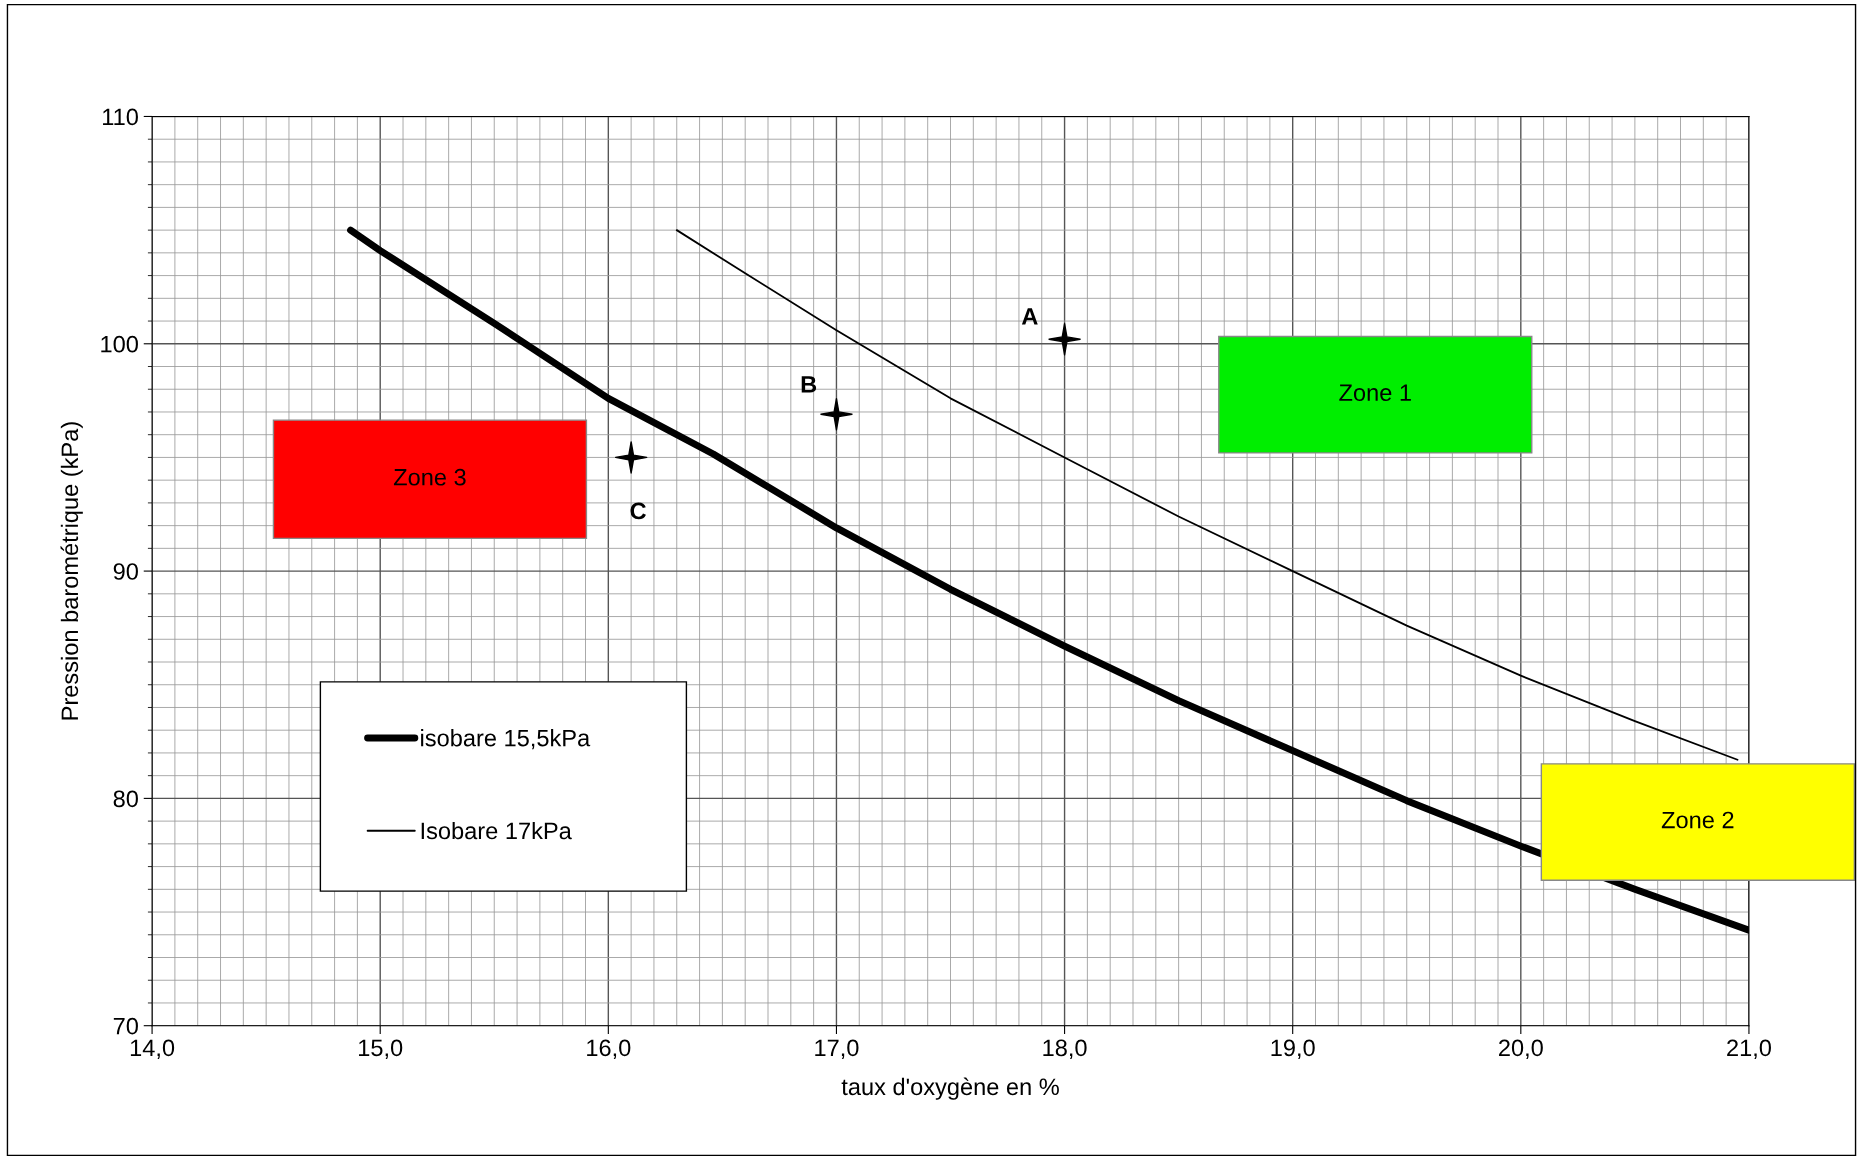 This screenshot has width=1863, height=1160. Describe the element at coordinates (1521, 1049) in the screenshot. I see `x-tick-label: 20,0` at that location.